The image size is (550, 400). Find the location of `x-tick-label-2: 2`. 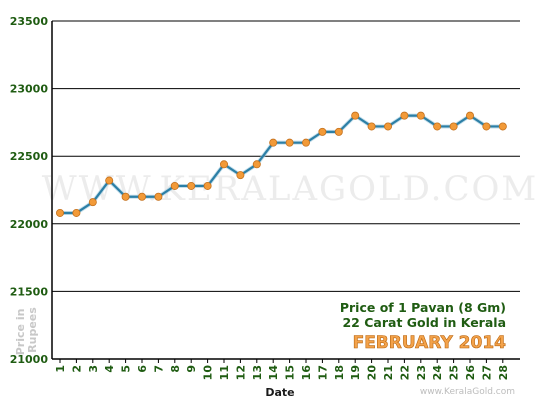

x-tick-label-2: 2 is located at coordinates (76, 369).